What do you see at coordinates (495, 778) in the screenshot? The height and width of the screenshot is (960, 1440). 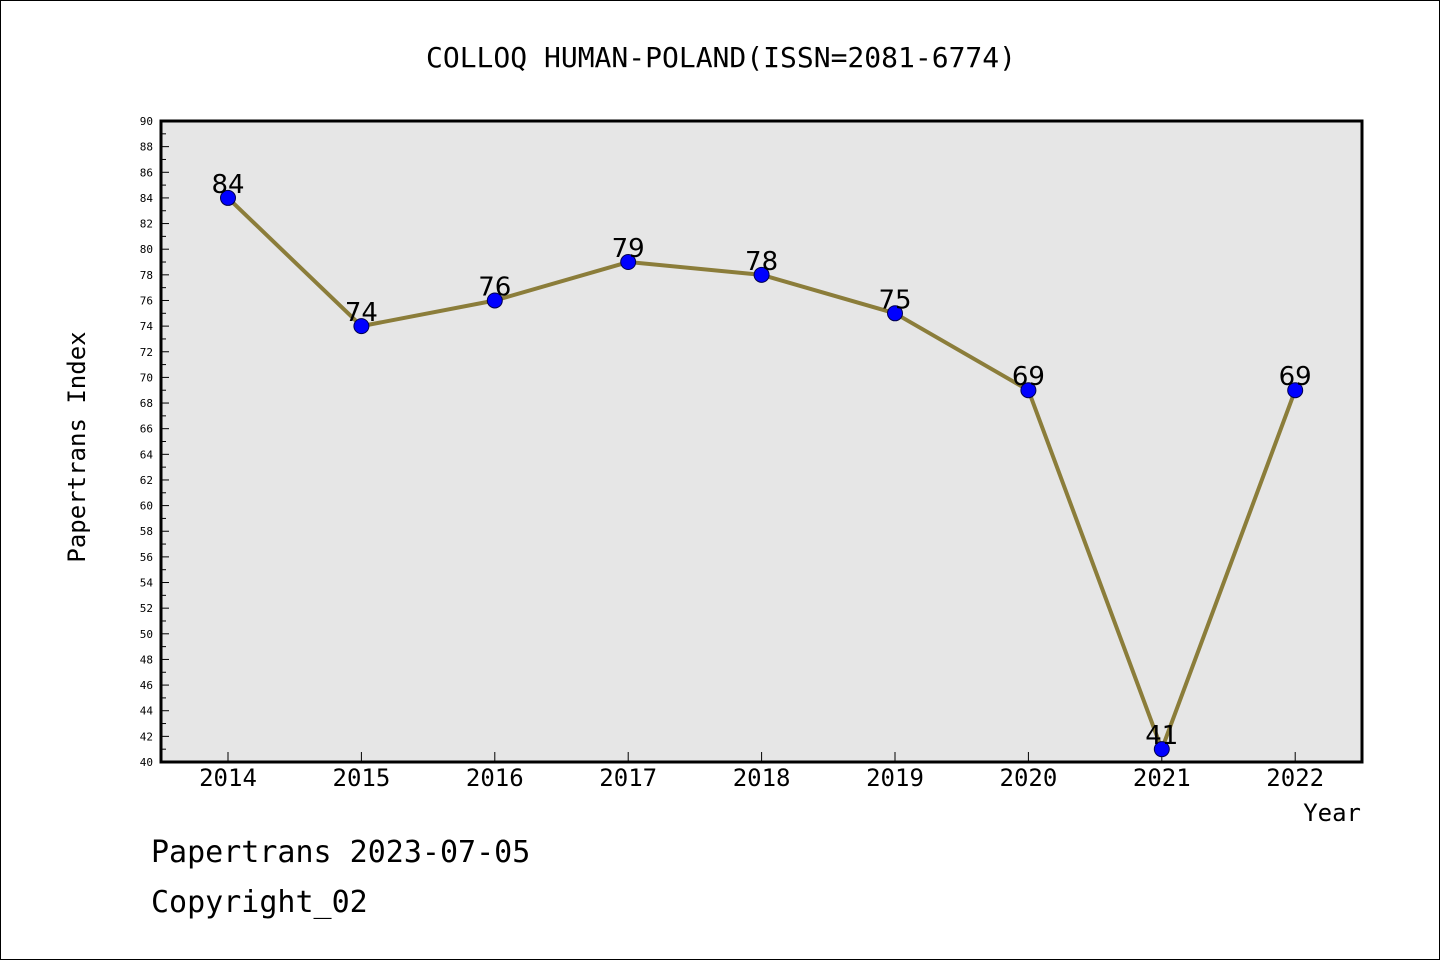 I see `x-tick-label: 2016` at bounding box center [495, 778].